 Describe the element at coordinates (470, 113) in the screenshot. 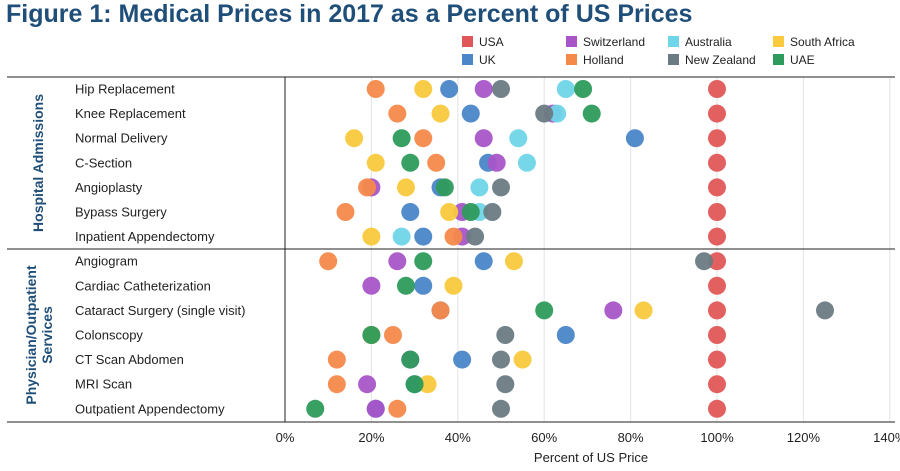

I see `point-uk-knee-replacement` at that location.